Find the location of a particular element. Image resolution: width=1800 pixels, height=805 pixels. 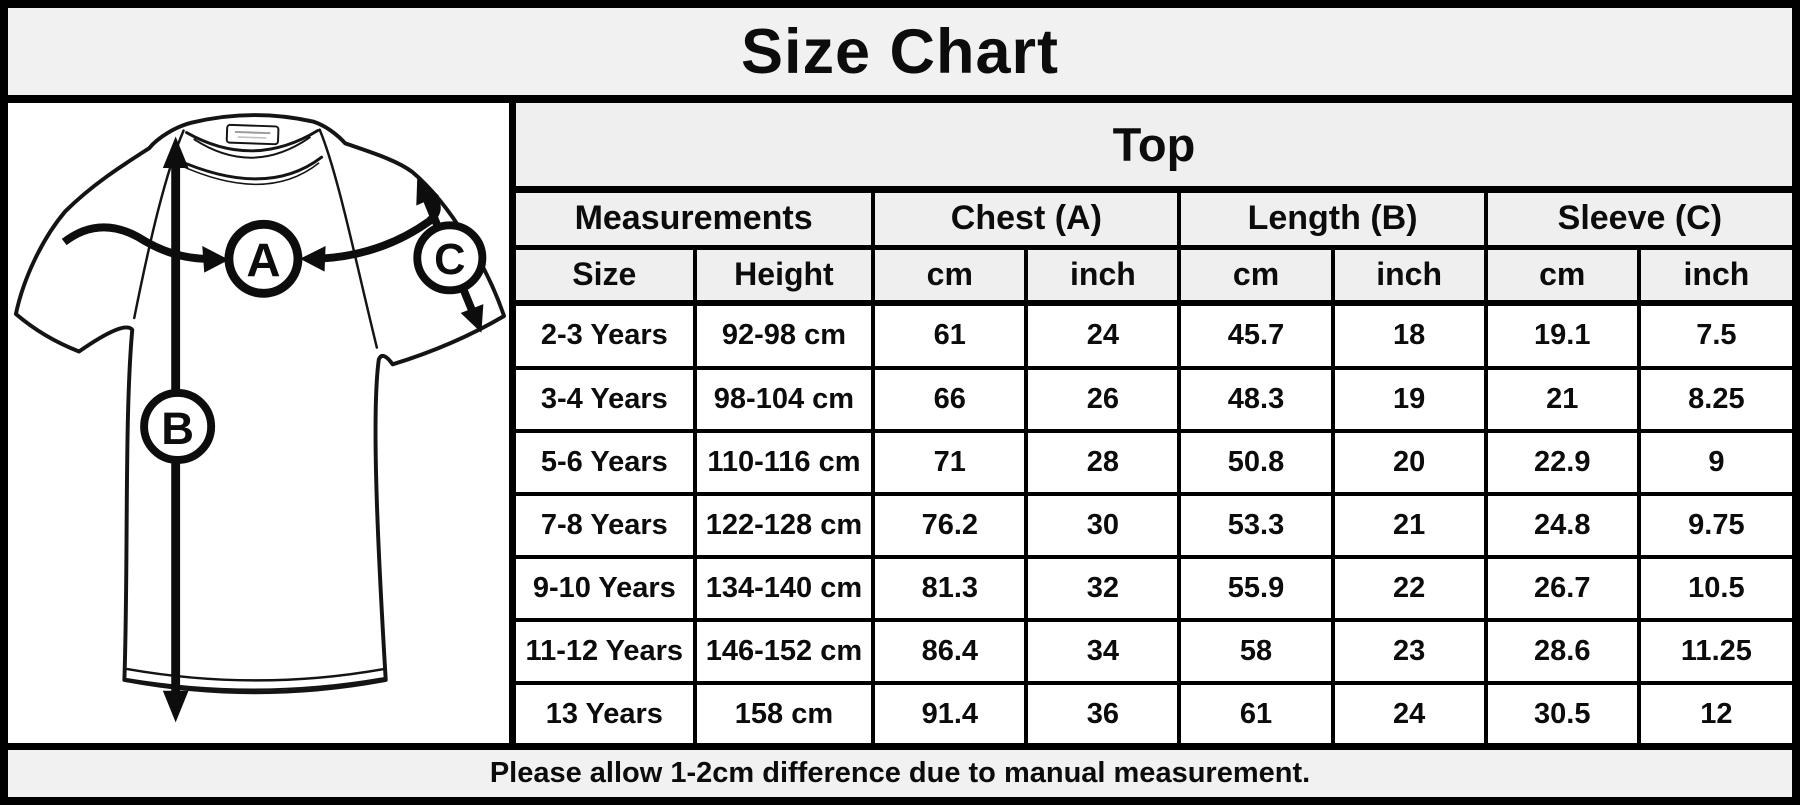

neck-label is located at coordinates (252, 134).